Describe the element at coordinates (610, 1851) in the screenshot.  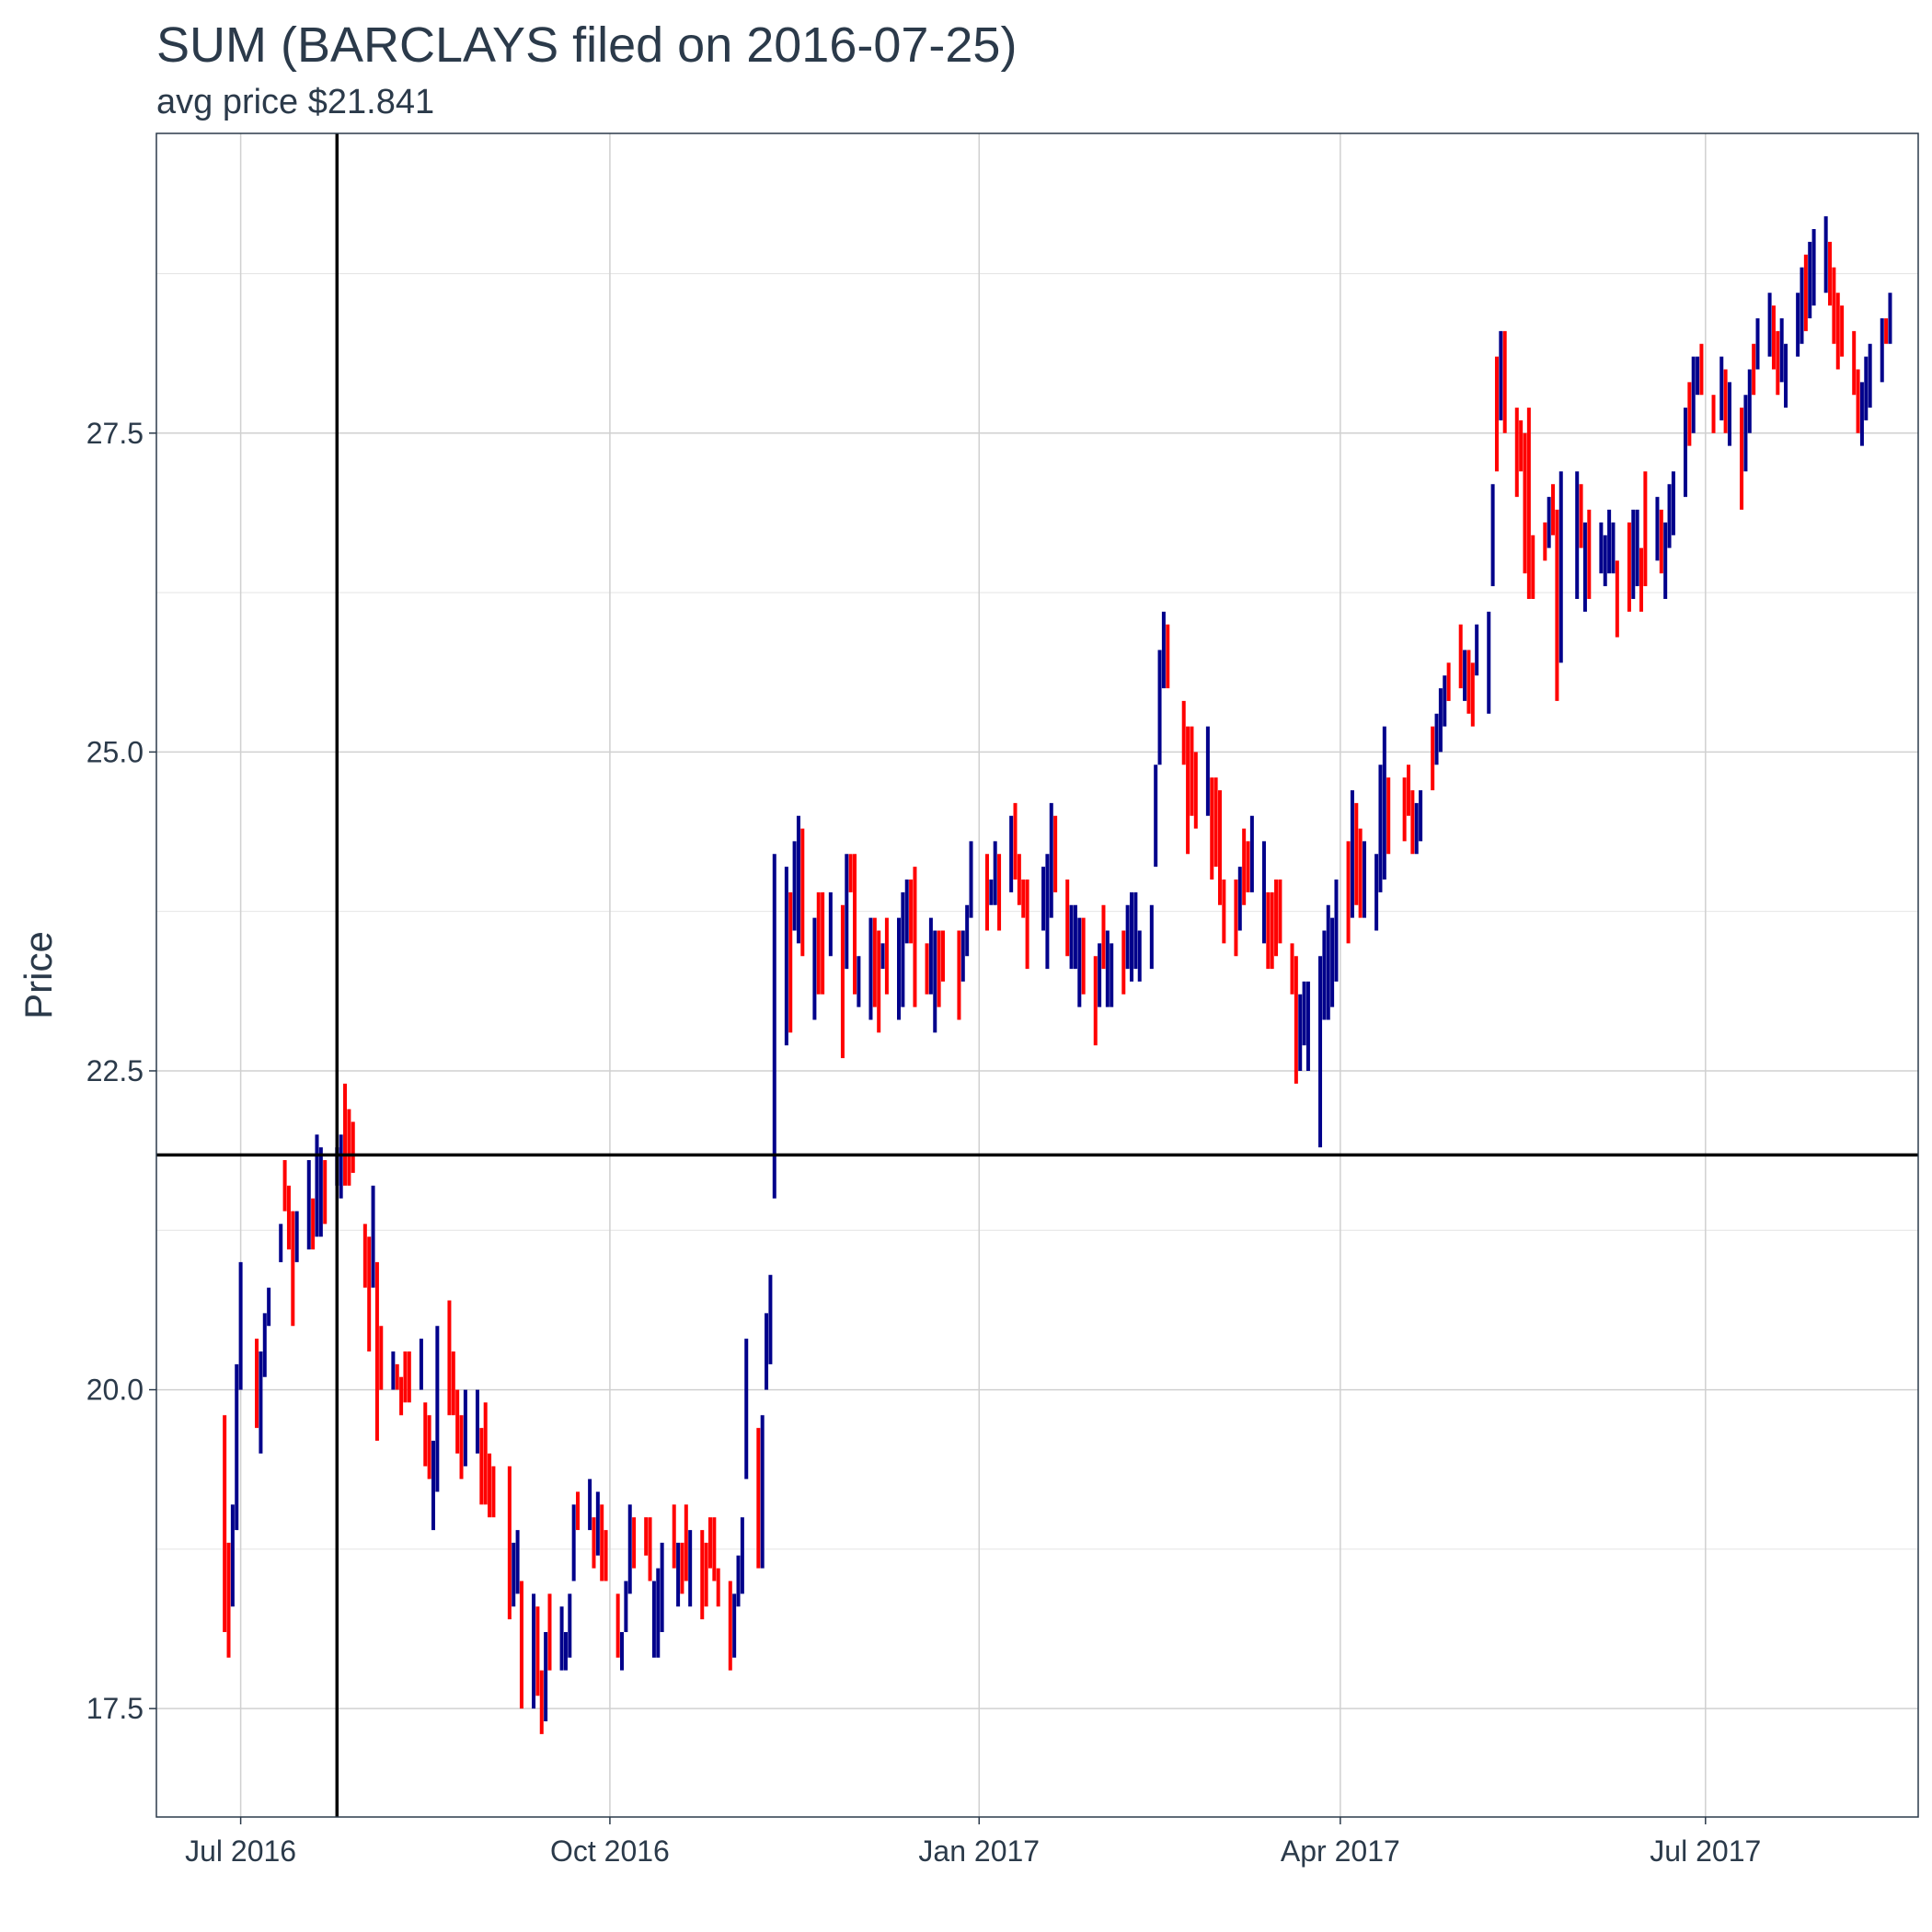
I see `x-tick-label: Oct 2016` at that location.